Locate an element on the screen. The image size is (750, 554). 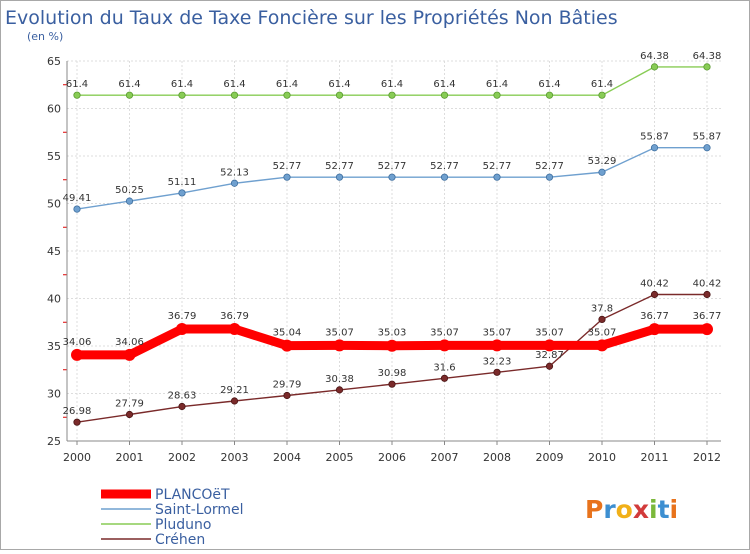
x-tick-label: 2010 is located at coordinates (602, 457).